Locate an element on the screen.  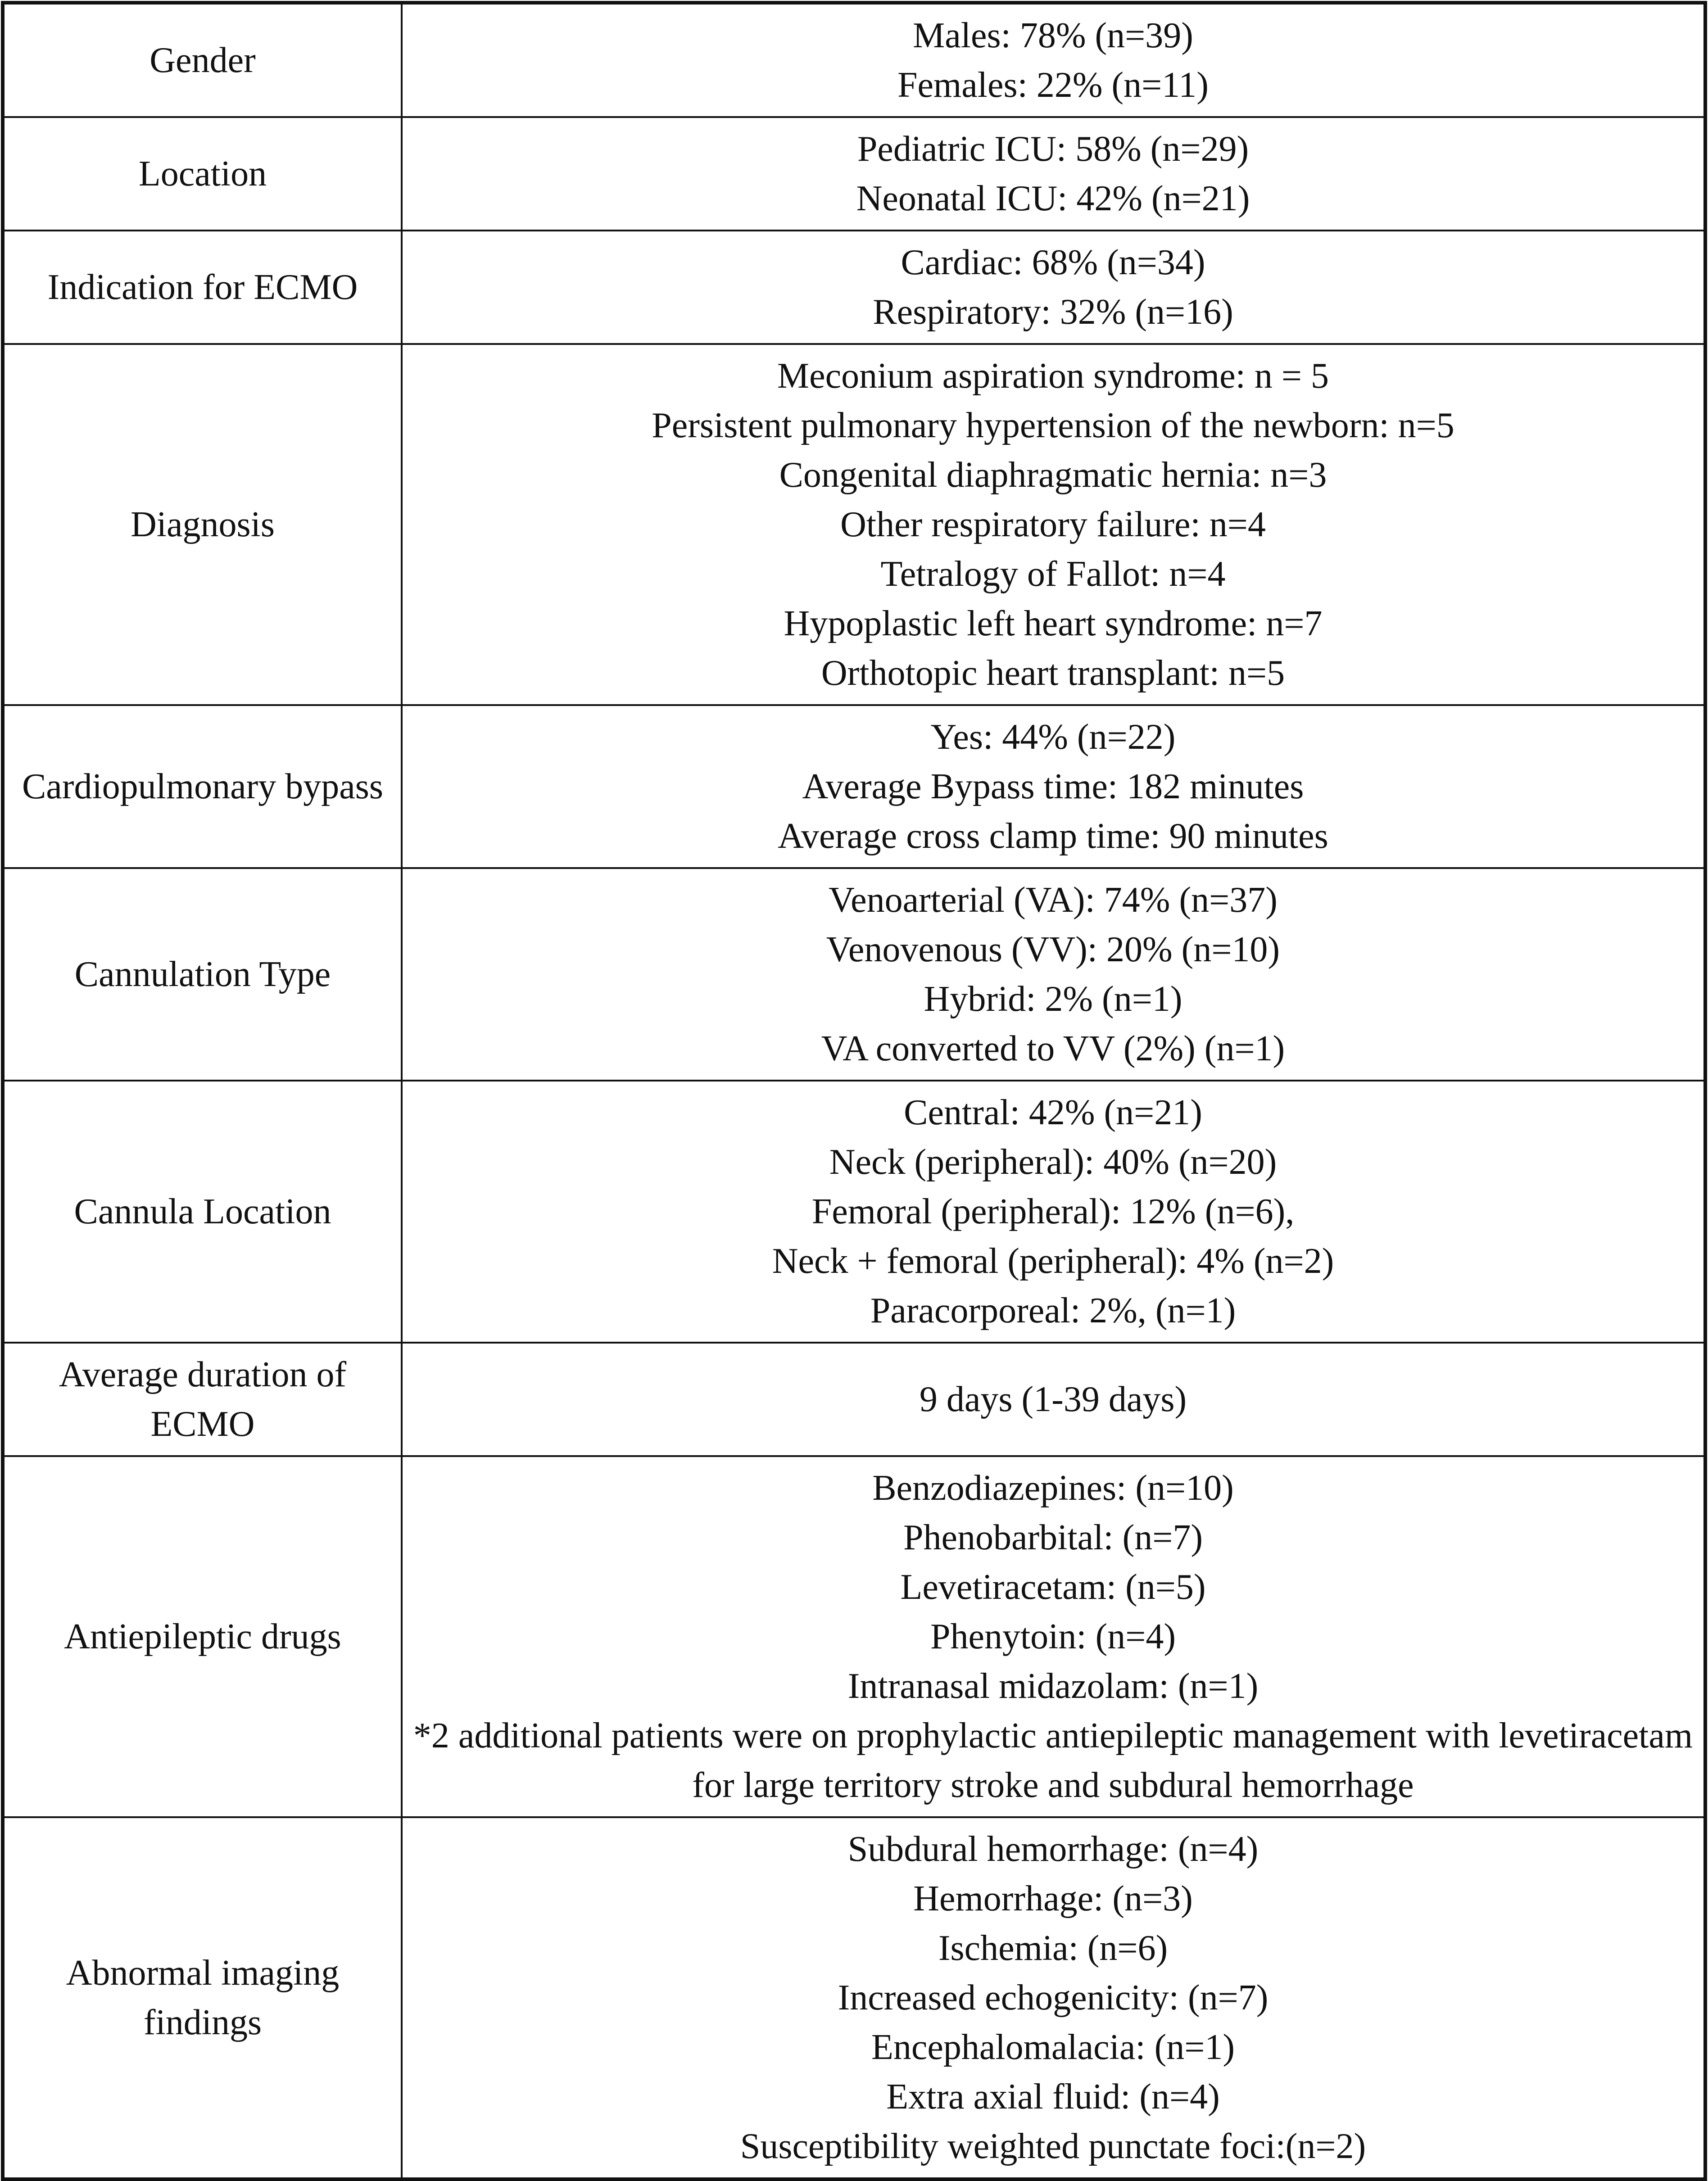
row-label: Average duration of ECMO is located at coordinates (202, 1400).